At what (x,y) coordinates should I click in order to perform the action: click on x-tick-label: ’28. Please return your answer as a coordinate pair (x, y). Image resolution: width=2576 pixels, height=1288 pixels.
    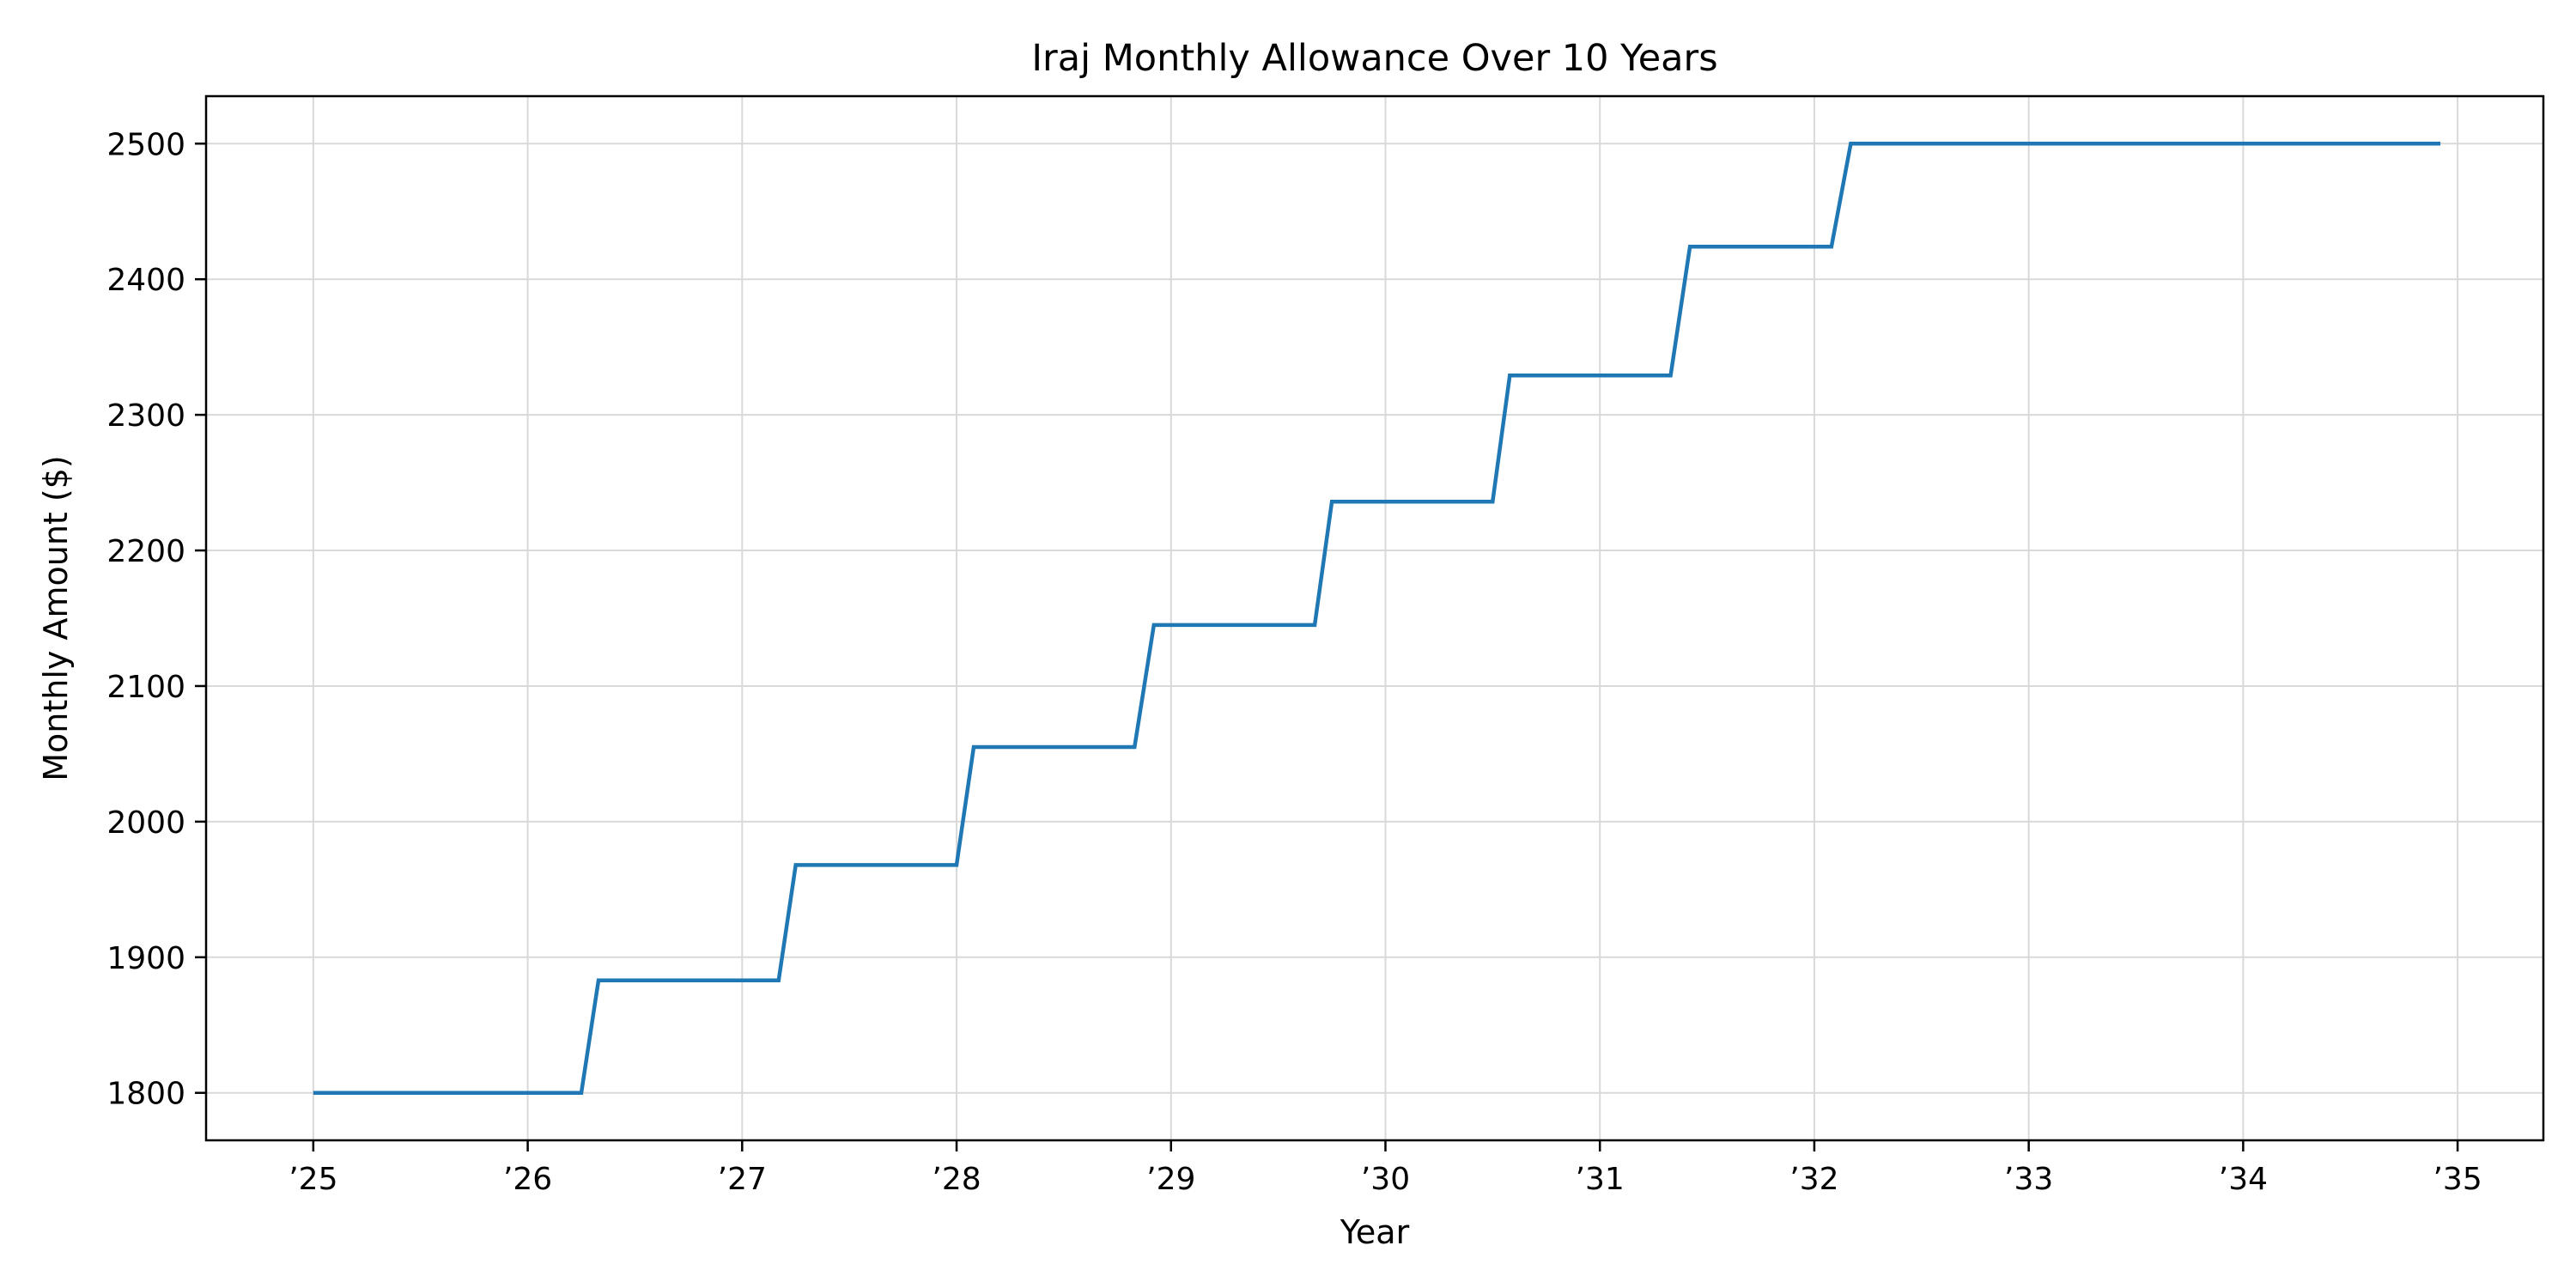
    Looking at the image, I should click on (957, 1180).